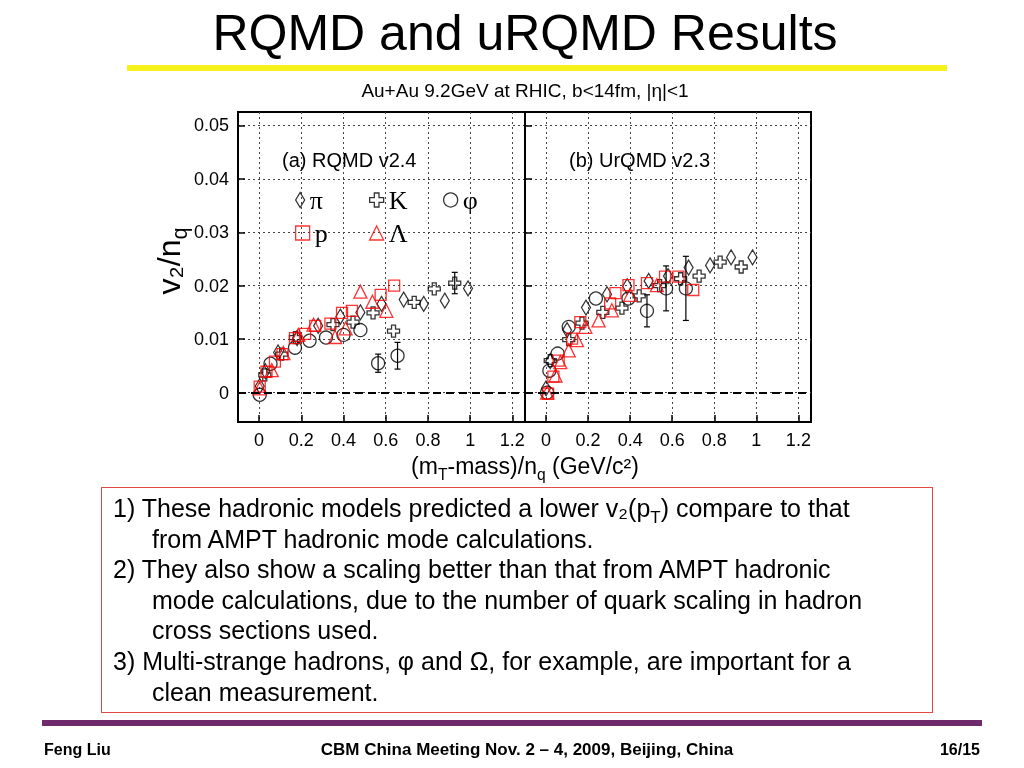  Describe the element at coordinates (525, 467) in the screenshot. I see `x-axis-title: (m$_{T}$-mass)/n$_{q}$ (GeV/c²)` at that location.